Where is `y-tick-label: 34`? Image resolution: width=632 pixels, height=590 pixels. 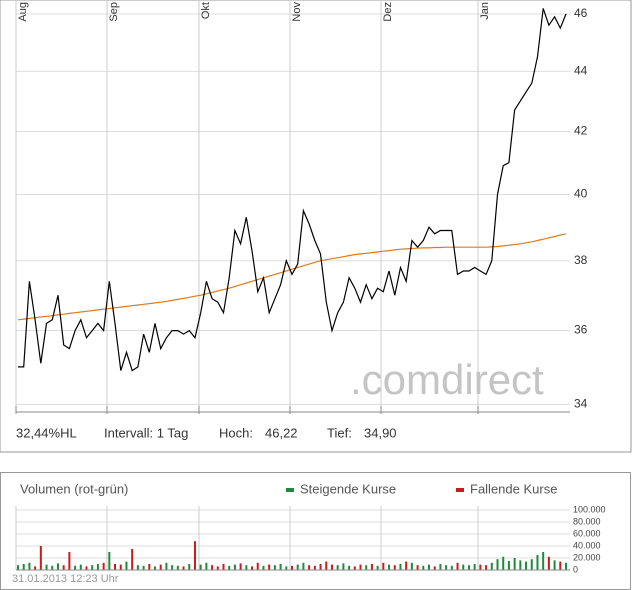 y-tick-label: 34 is located at coordinates (581, 404).